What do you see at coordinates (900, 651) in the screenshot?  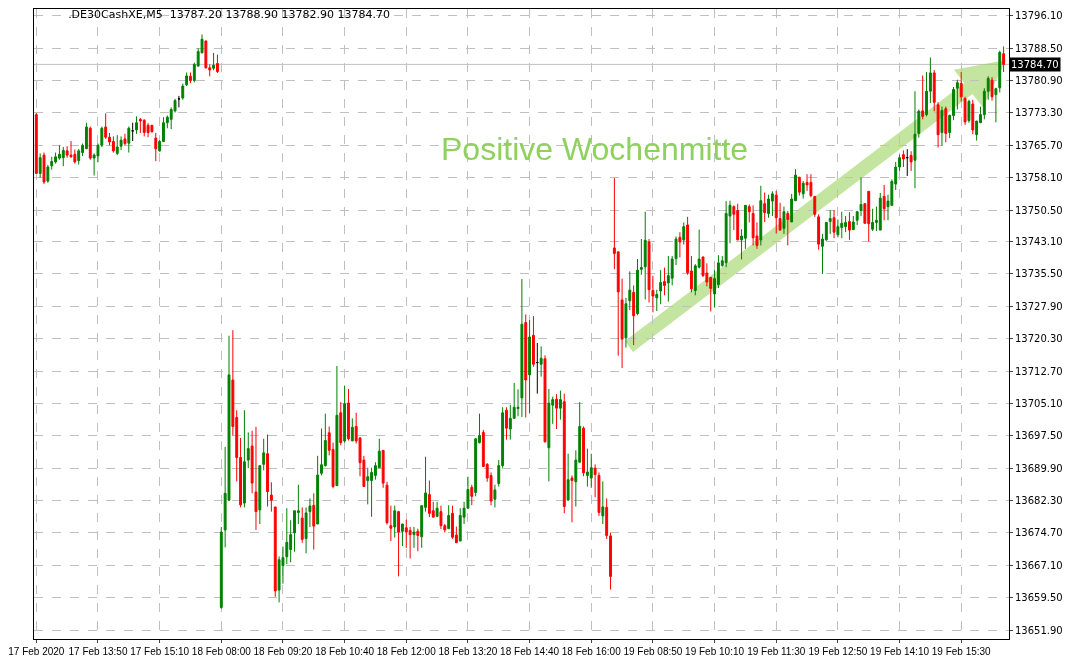 I see `x-tick-label: 19 Feb 14:10` at bounding box center [900, 651].